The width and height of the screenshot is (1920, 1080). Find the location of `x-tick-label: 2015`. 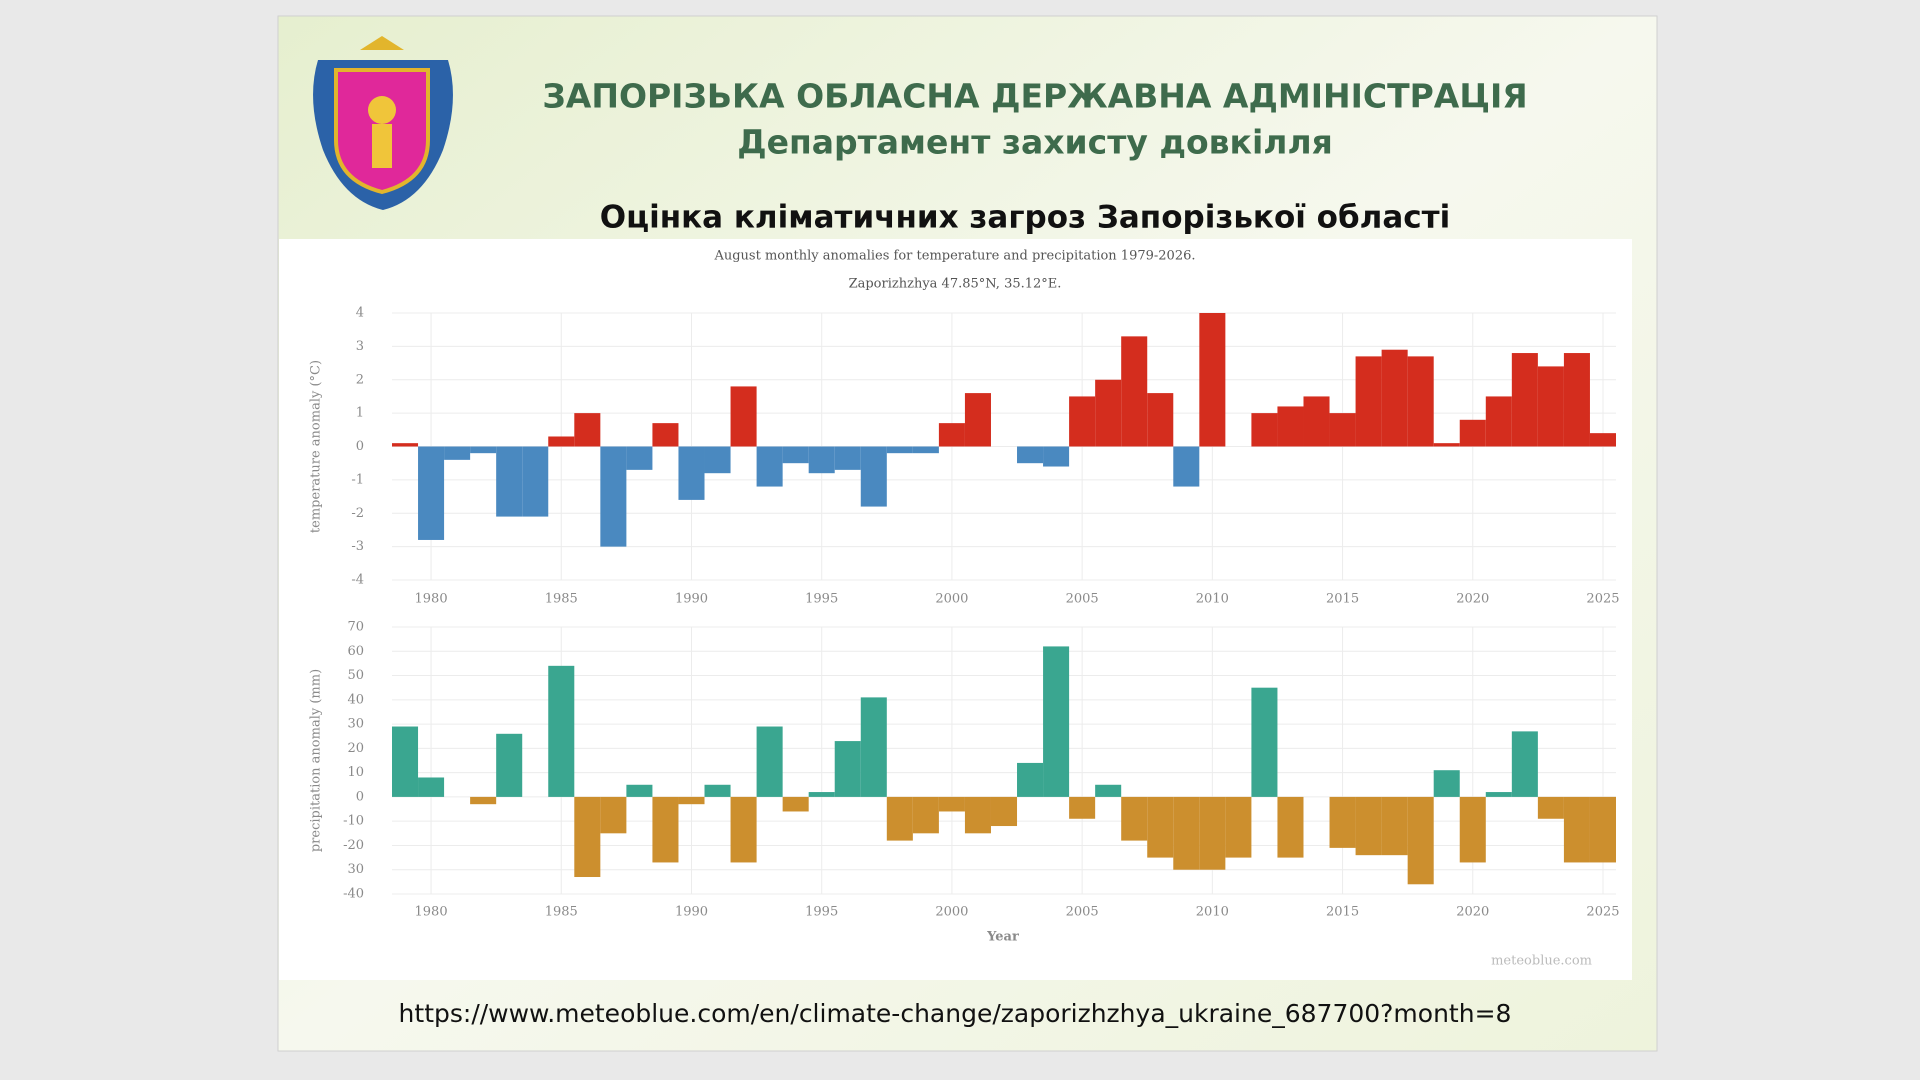

x-tick-label: 2015 is located at coordinates (1342, 912).